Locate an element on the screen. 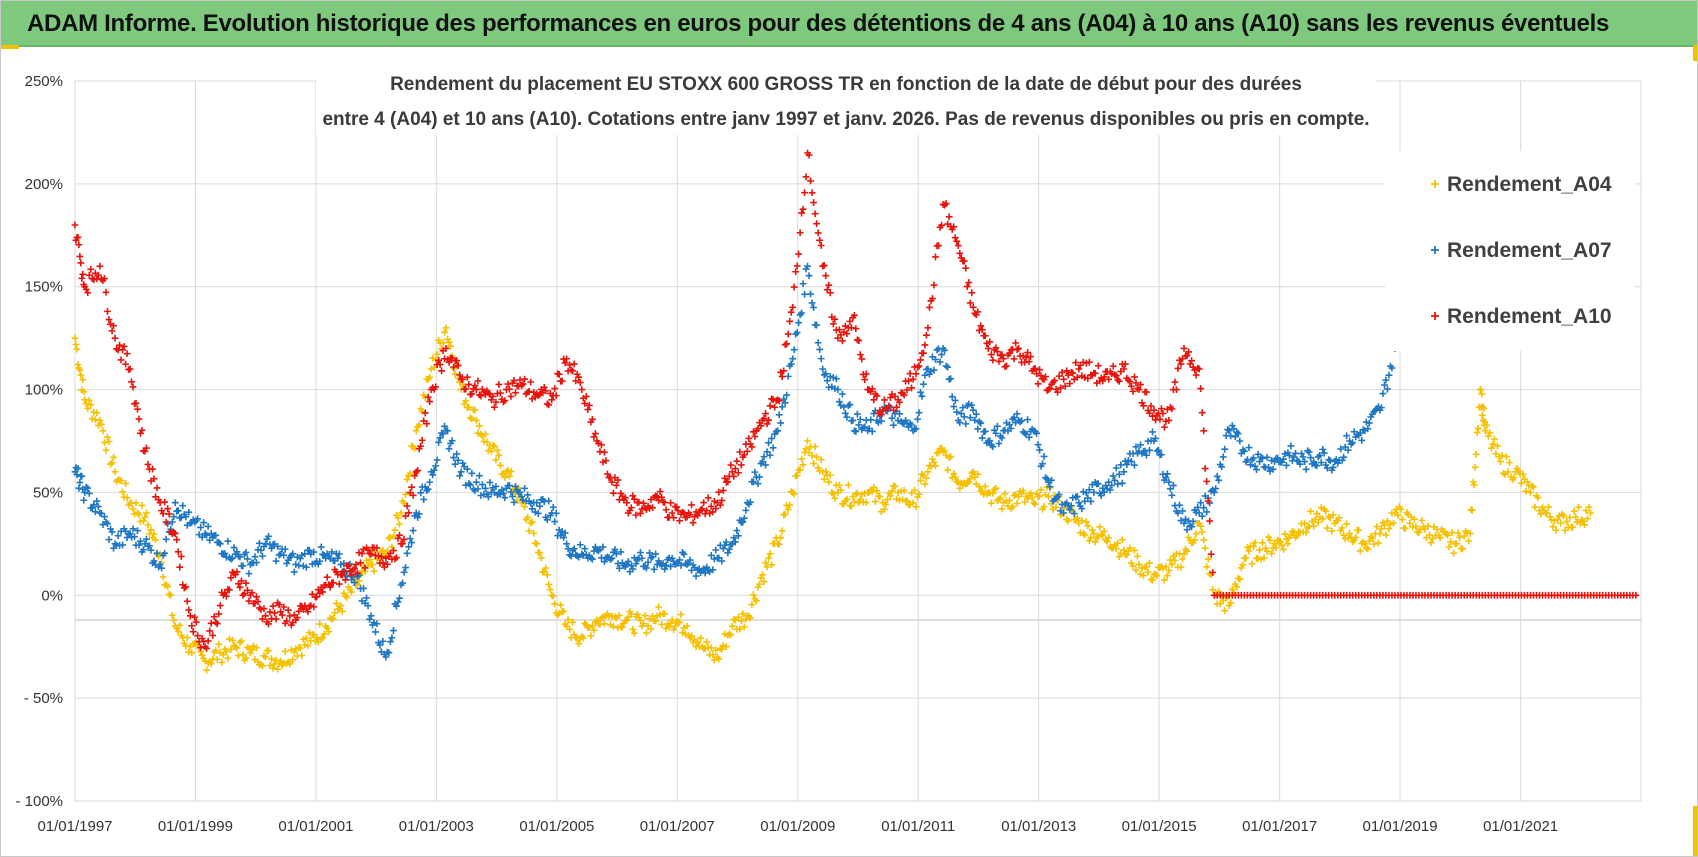 The width and height of the screenshot is (1698, 857). x-tick-label: 01/01/2007 is located at coordinates (677, 826).